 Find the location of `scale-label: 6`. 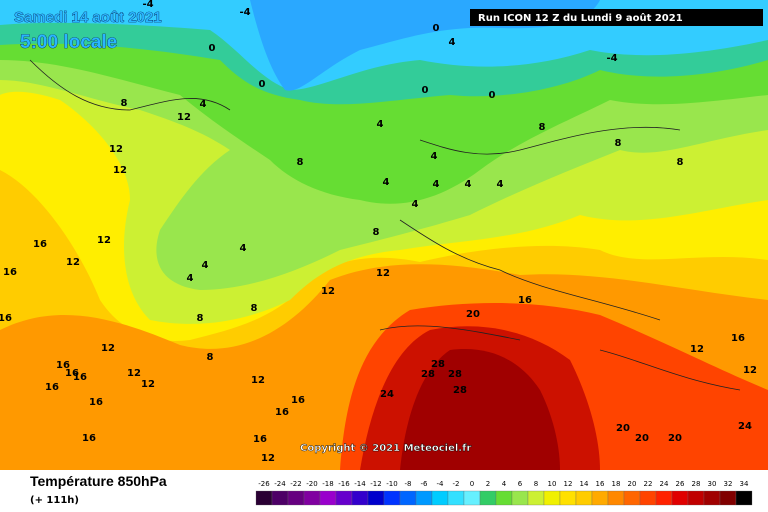

scale-label: 6 is located at coordinates (520, 484).